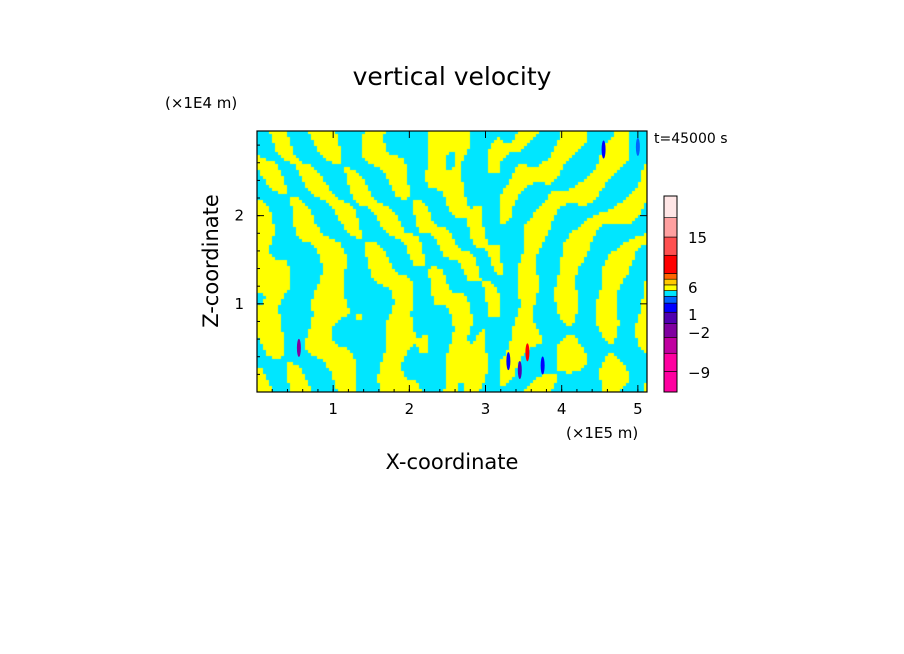  Describe the element at coordinates (452, 76) in the screenshot. I see `chart-title: vertical velocity` at that location.